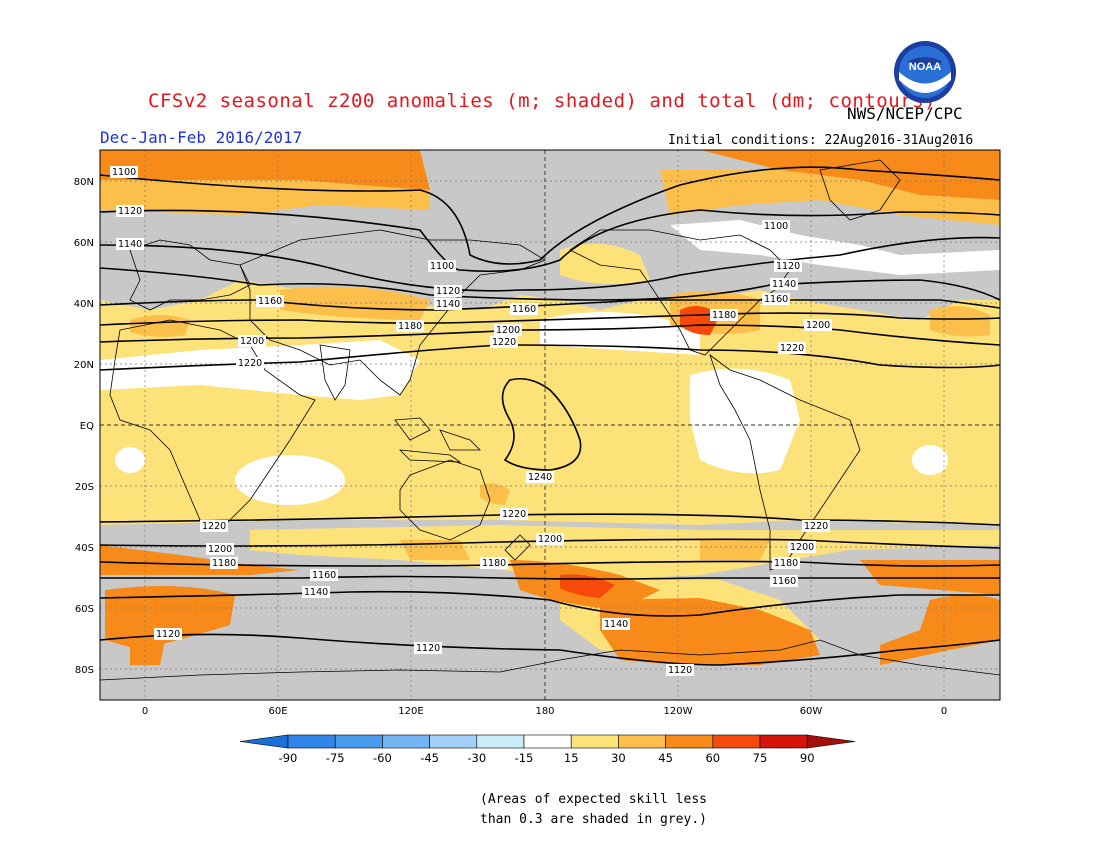 The width and height of the screenshot is (1100, 850). What do you see at coordinates (201, 137) in the screenshot?
I see `season-label: Dec-Jan-Feb 2016/2017` at bounding box center [201, 137].